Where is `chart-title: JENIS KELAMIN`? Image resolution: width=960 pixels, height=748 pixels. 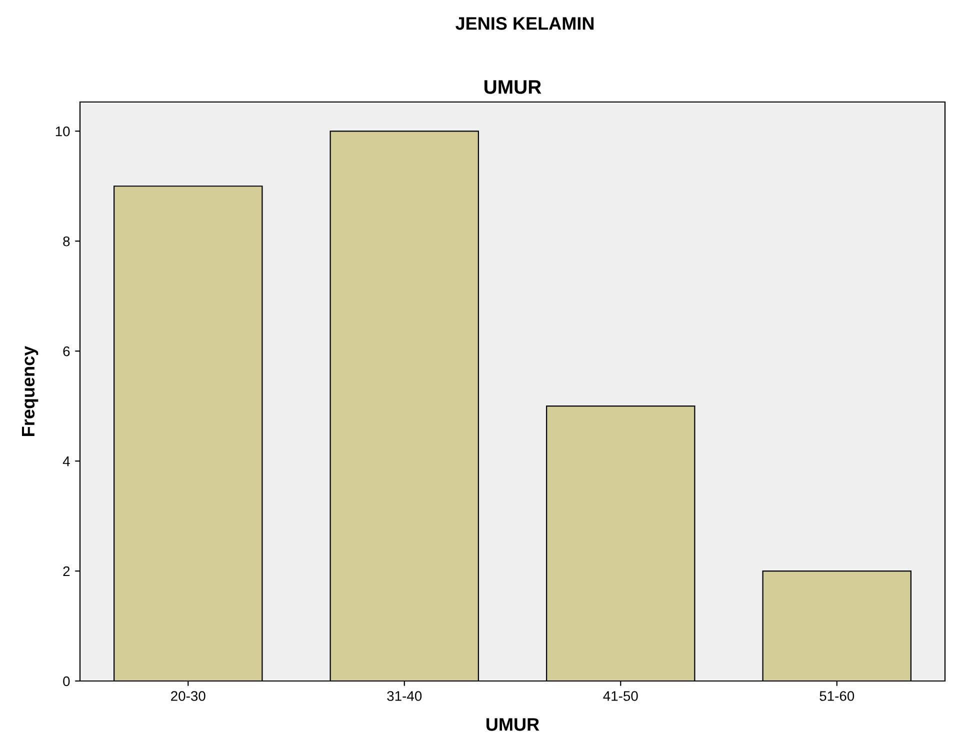
chart-title: JENIS KELAMIN is located at coordinates (525, 23).